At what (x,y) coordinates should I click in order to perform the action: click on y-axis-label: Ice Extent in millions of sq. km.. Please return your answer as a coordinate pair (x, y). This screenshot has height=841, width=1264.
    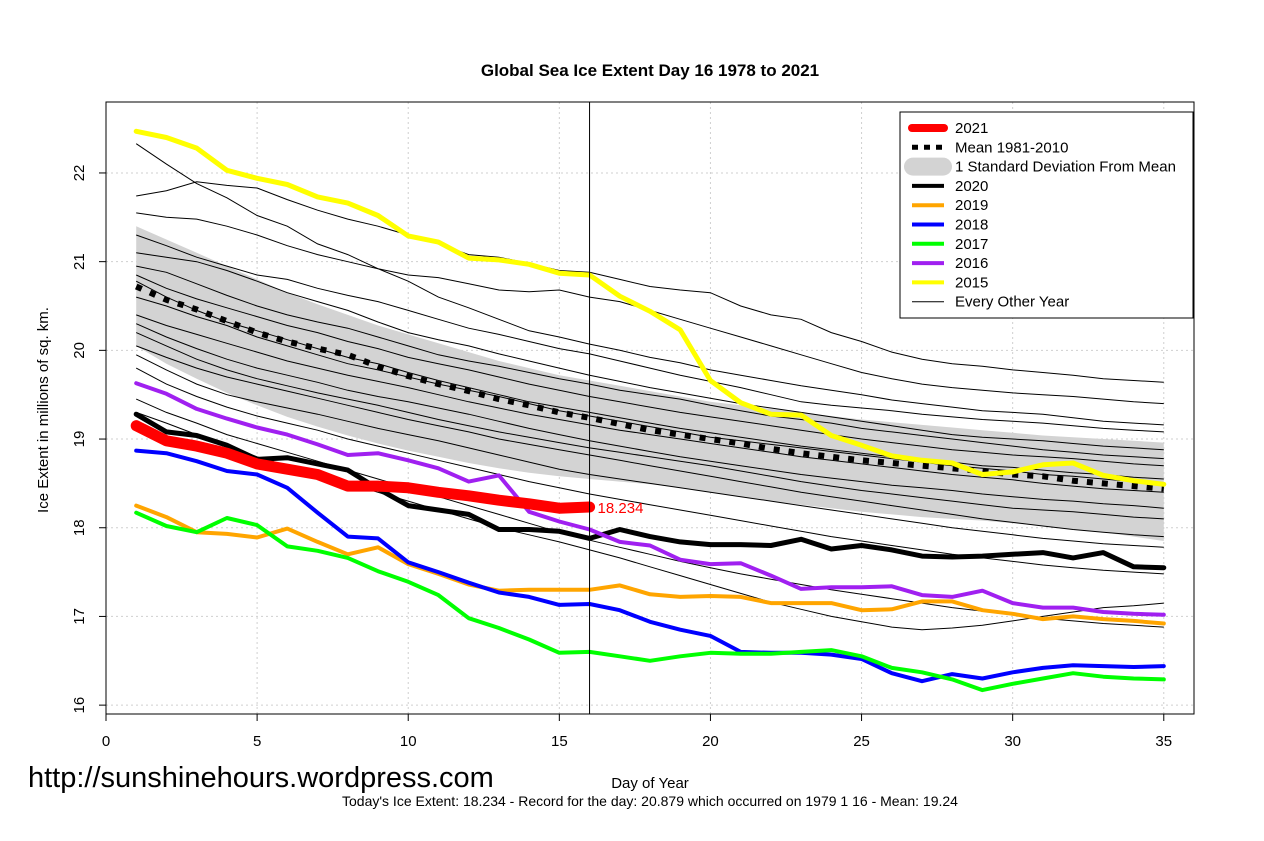
    Looking at the image, I should click on (43, 410).